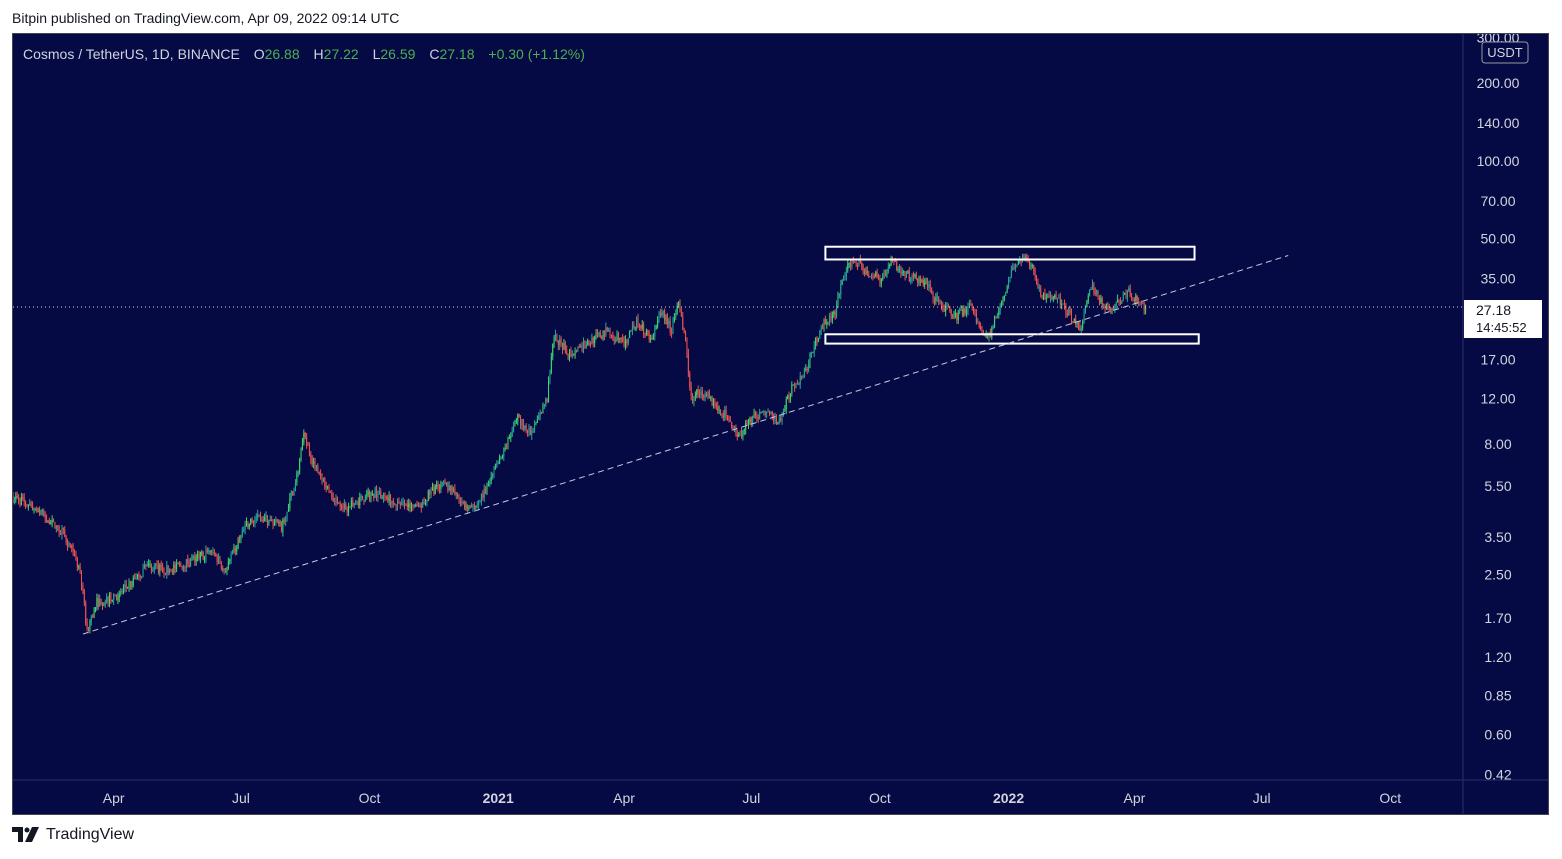 Image resolution: width=1562 pixels, height=859 pixels. Describe the element at coordinates (1498, 123) in the screenshot. I see `price-tick-label: 140.00` at that location.